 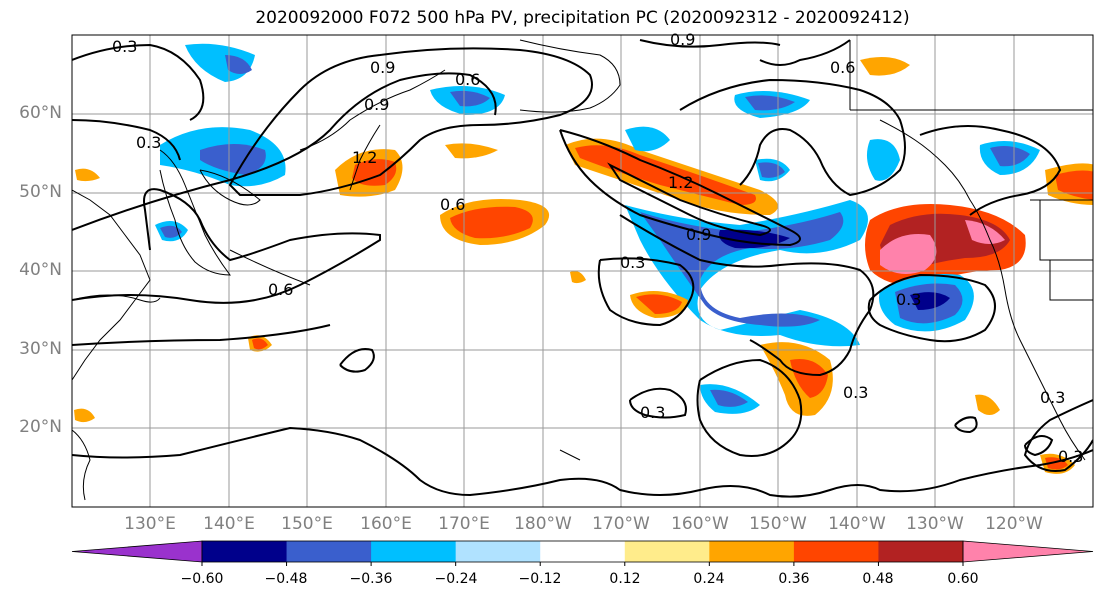 What do you see at coordinates (40, 270) in the screenshot?
I see `lat-tick-label: 40°N` at bounding box center [40, 270].